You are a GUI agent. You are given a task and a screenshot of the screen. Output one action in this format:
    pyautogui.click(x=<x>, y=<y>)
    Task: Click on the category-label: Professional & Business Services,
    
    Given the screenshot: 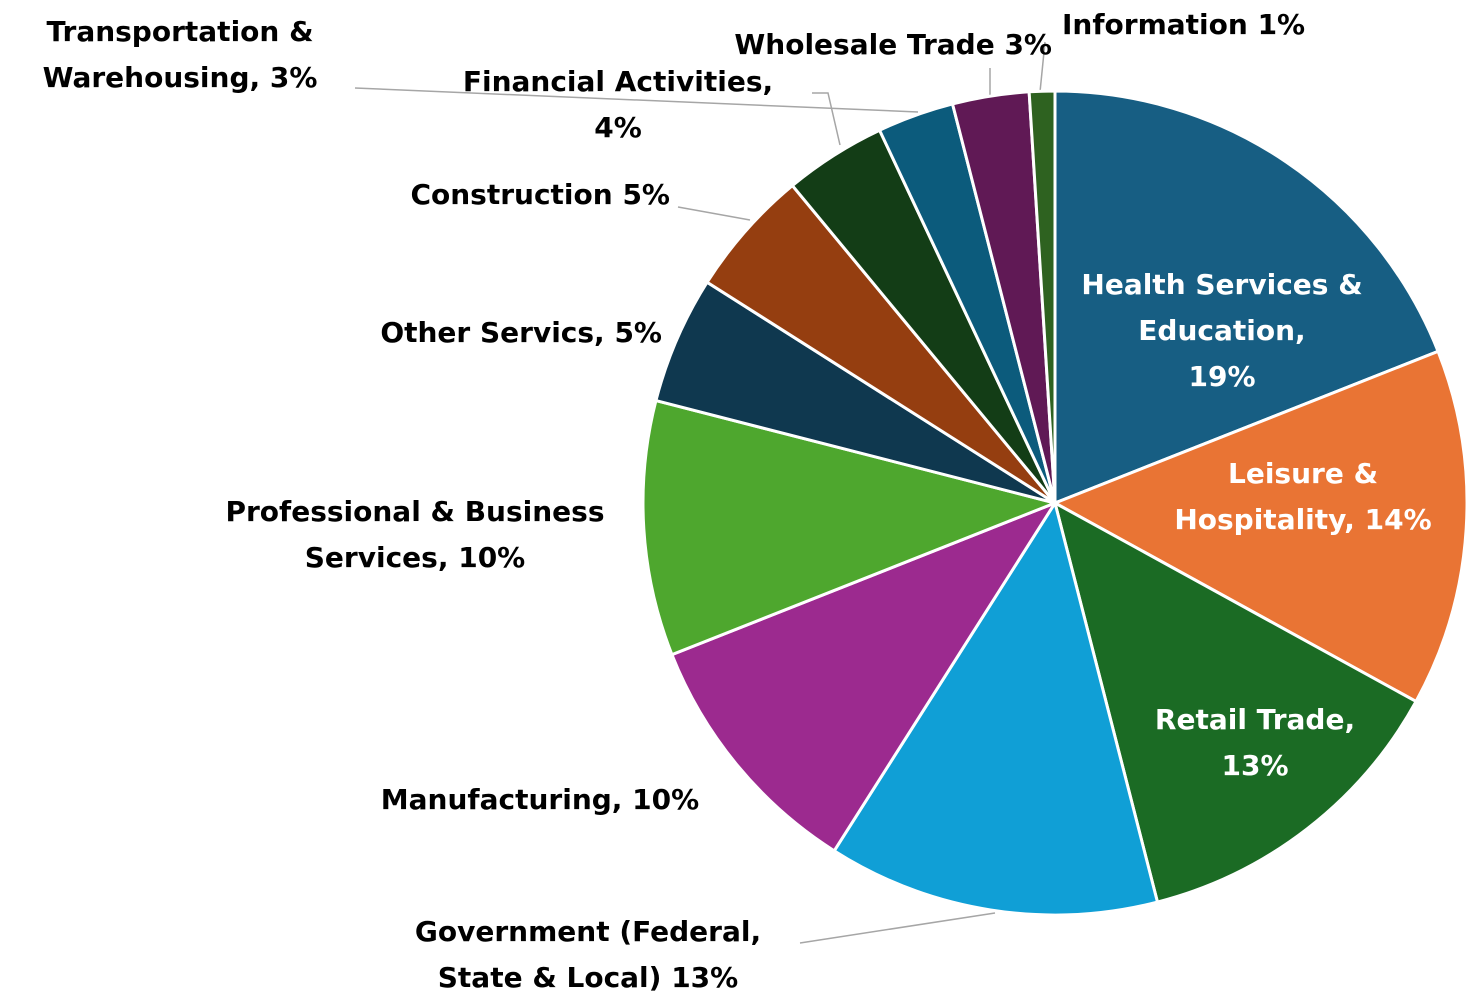 What is the action you would take?
    pyautogui.click(x=415, y=534)
    